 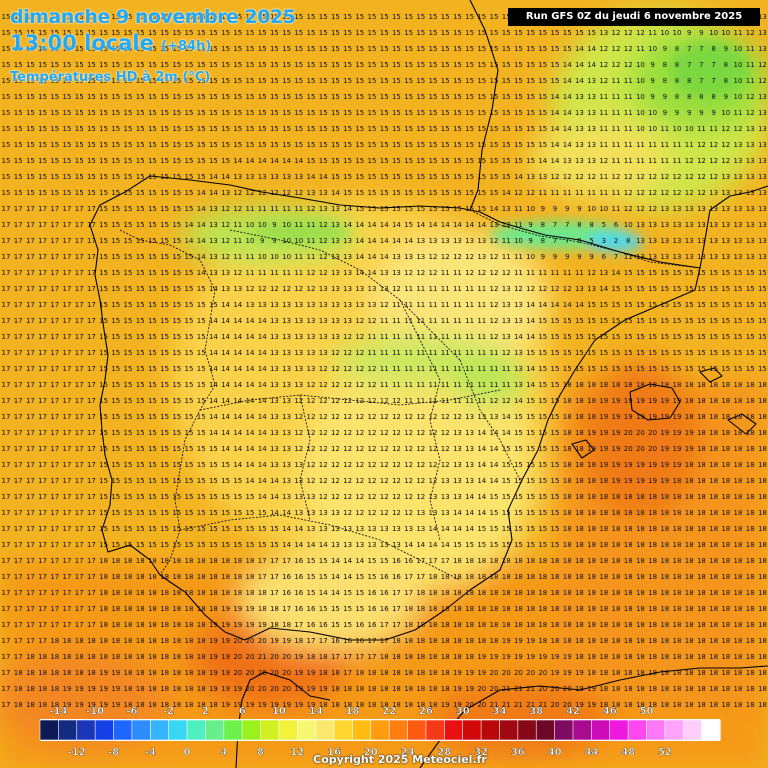 I want to click on grid-value: 20, so click(x=652, y=433).